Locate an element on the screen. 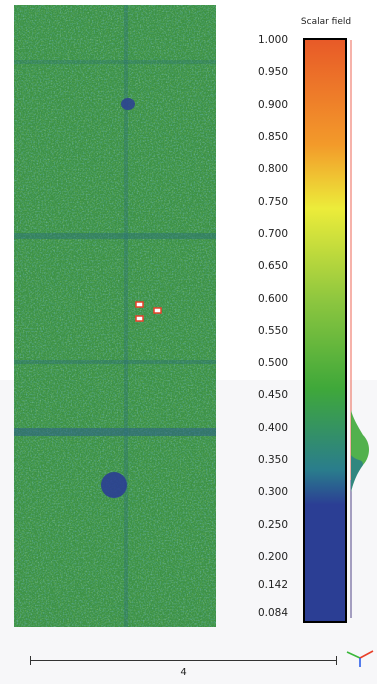 The width and height of the screenshot is (377, 684). colorbar-tick-label: 0.084 is located at coordinates (272, 613).